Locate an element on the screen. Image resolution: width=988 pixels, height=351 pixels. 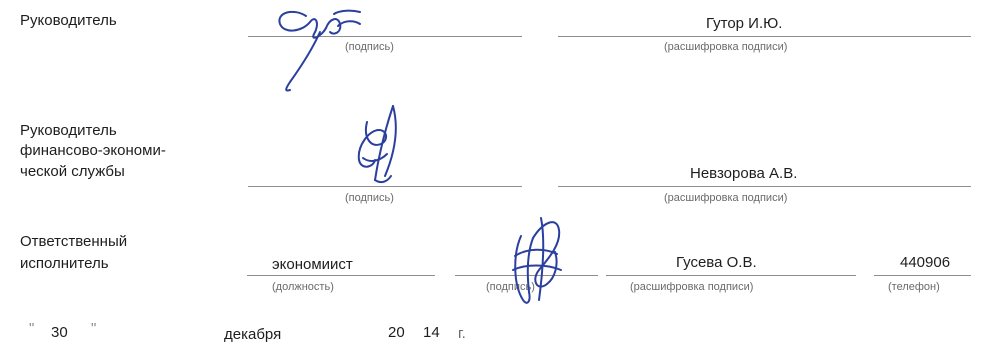
finance-name-caption: (расшифровка подписи) is located at coordinates (726, 198).